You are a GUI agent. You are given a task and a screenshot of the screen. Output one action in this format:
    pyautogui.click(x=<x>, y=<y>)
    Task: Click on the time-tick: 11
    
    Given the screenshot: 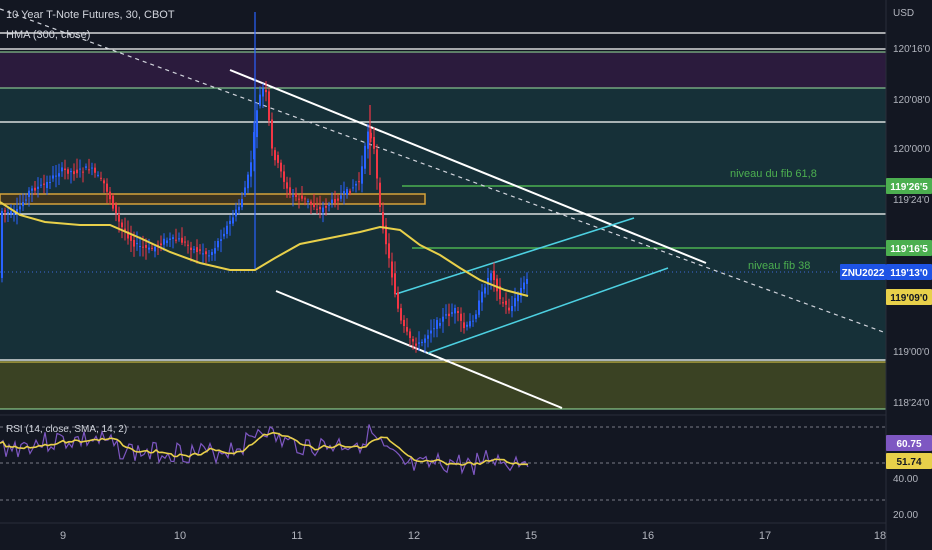 What is the action you would take?
    pyautogui.click(x=296, y=536)
    